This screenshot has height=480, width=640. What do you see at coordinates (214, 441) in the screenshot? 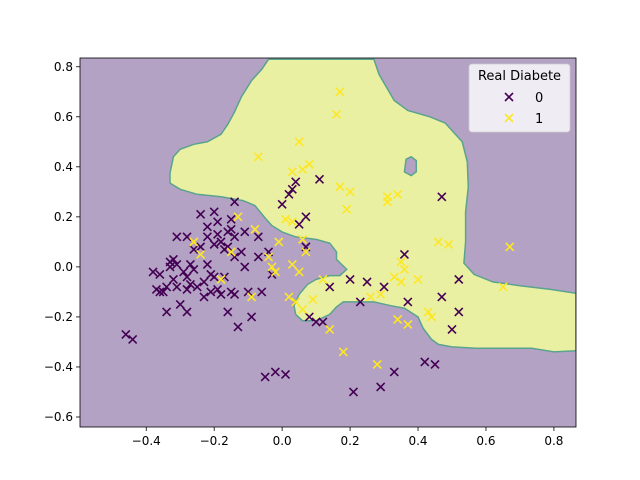
I see `x-tick-label: −0.2` at bounding box center [214, 441].